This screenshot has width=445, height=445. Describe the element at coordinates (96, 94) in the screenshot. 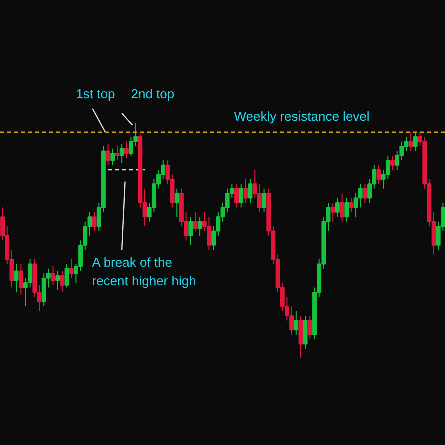

I see `text: 1st top` at that location.